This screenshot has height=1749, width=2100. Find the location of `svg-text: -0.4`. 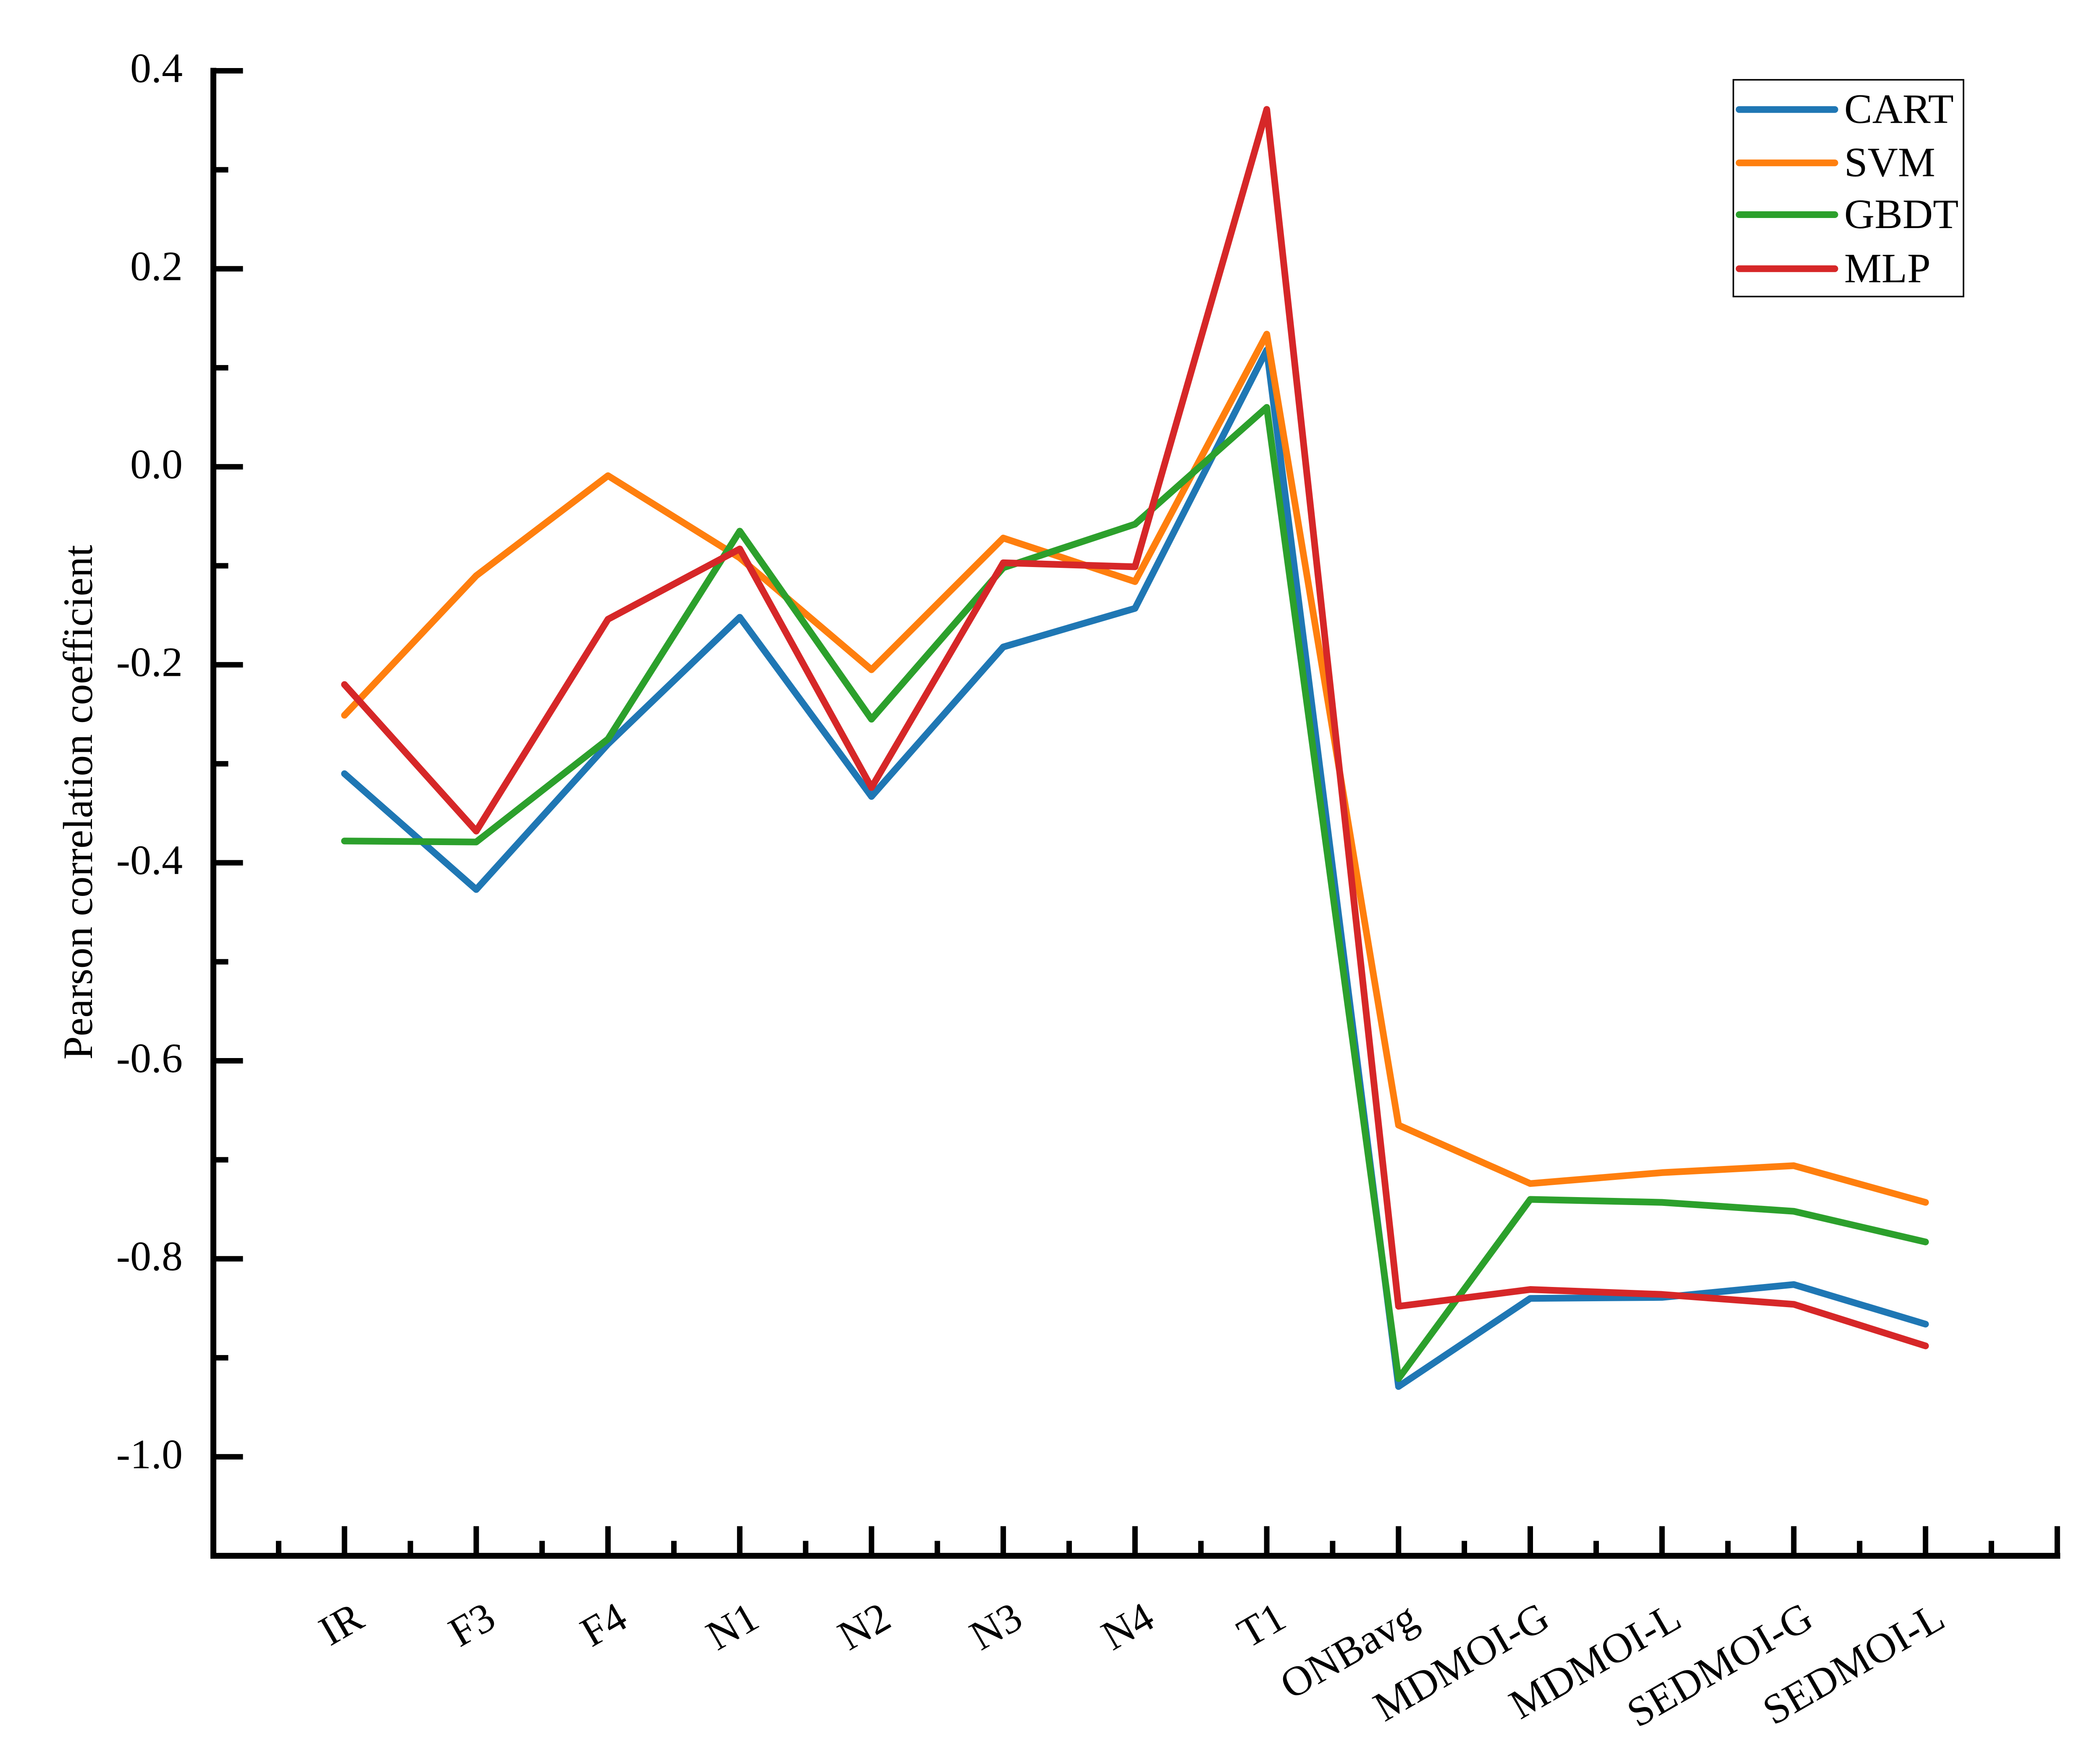

svg-text: -0.4 is located at coordinates (149, 860).